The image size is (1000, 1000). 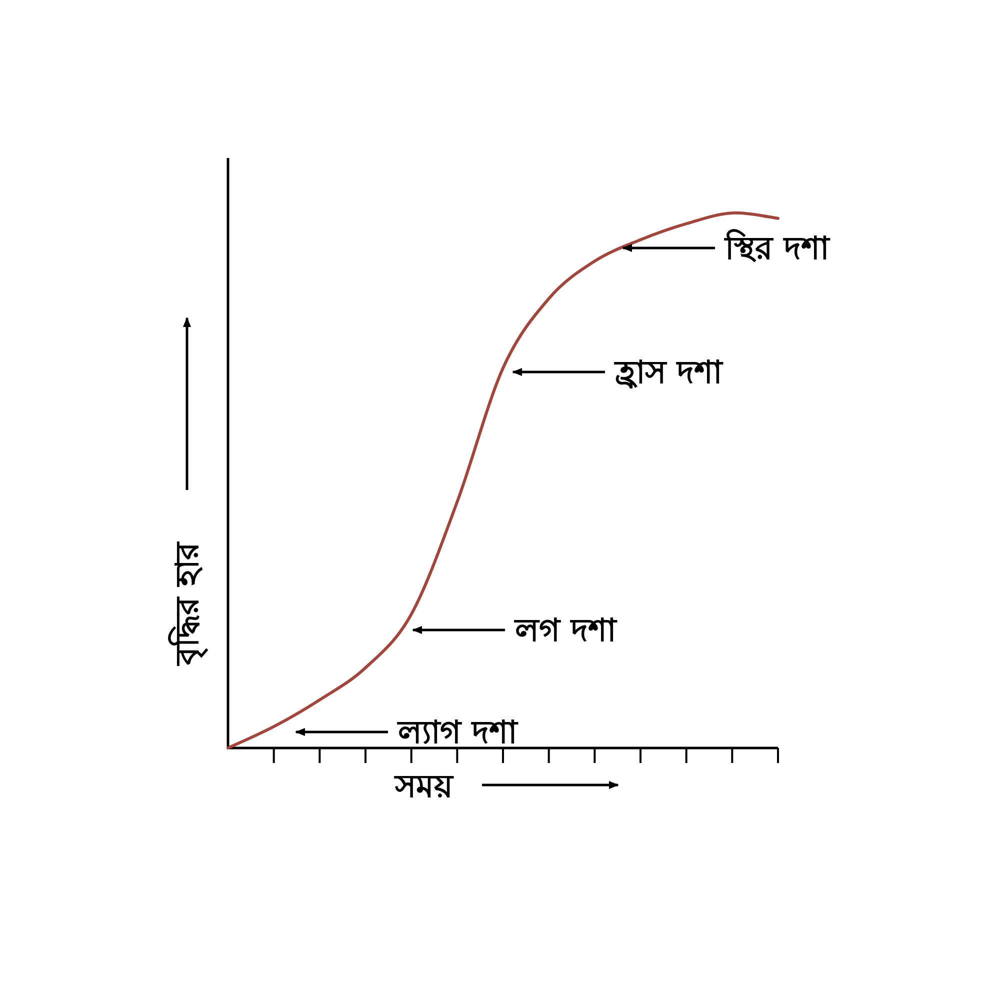 What do you see at coordinates (566, 630) in the screenshot?
I see `annotation: লগ দশা` at bounding box center [566, 630].